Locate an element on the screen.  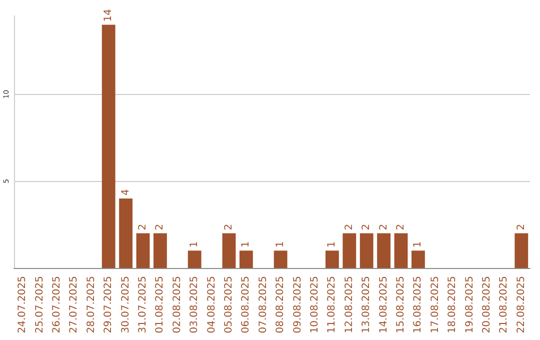
x-tick-label: 28.07.2025 is located at coordinates (91, 305).